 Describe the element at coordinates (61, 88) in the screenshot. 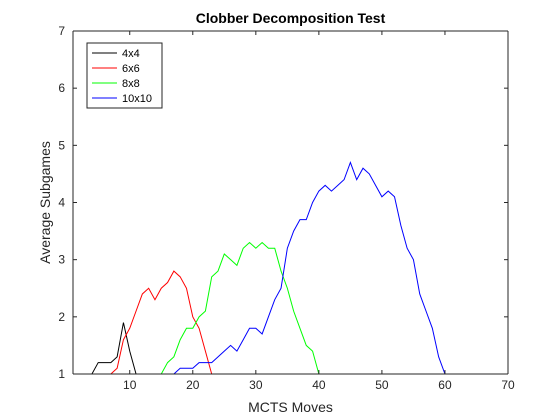

I see `y-tick-label: 6` at that location.